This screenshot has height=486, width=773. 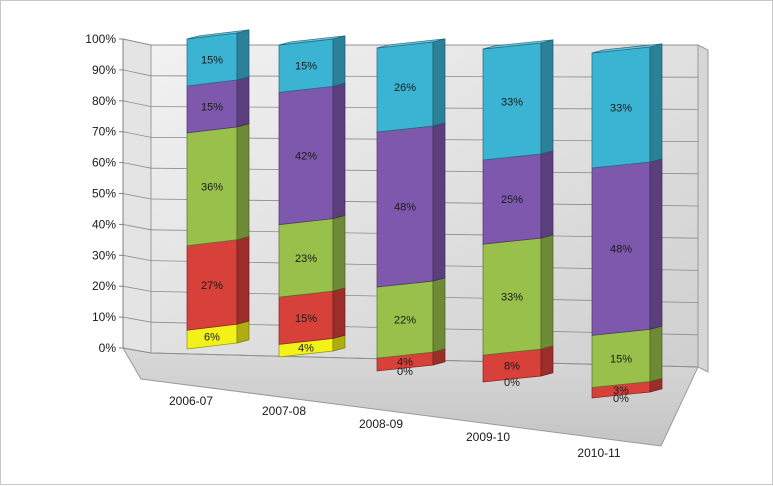 I want to click on y-axis: 0% 10% 20% 30% 40% 50% 60% 70% 80% 90% 100%, so click(x=104, y=193).